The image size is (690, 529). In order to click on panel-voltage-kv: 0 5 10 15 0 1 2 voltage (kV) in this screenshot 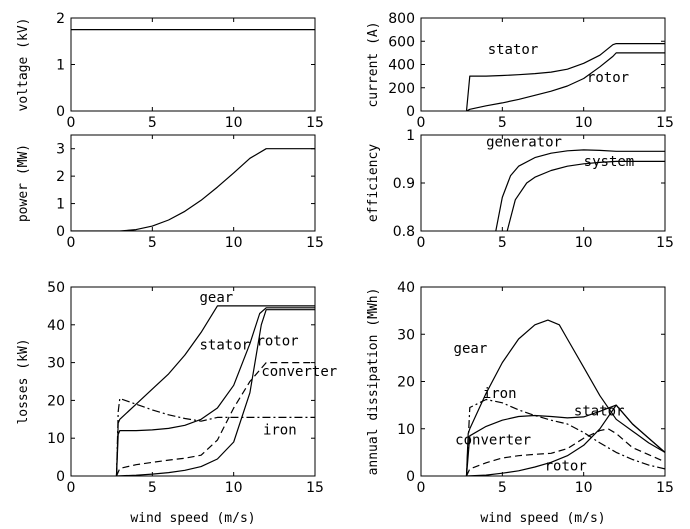, I will do `click(170, 71)`.